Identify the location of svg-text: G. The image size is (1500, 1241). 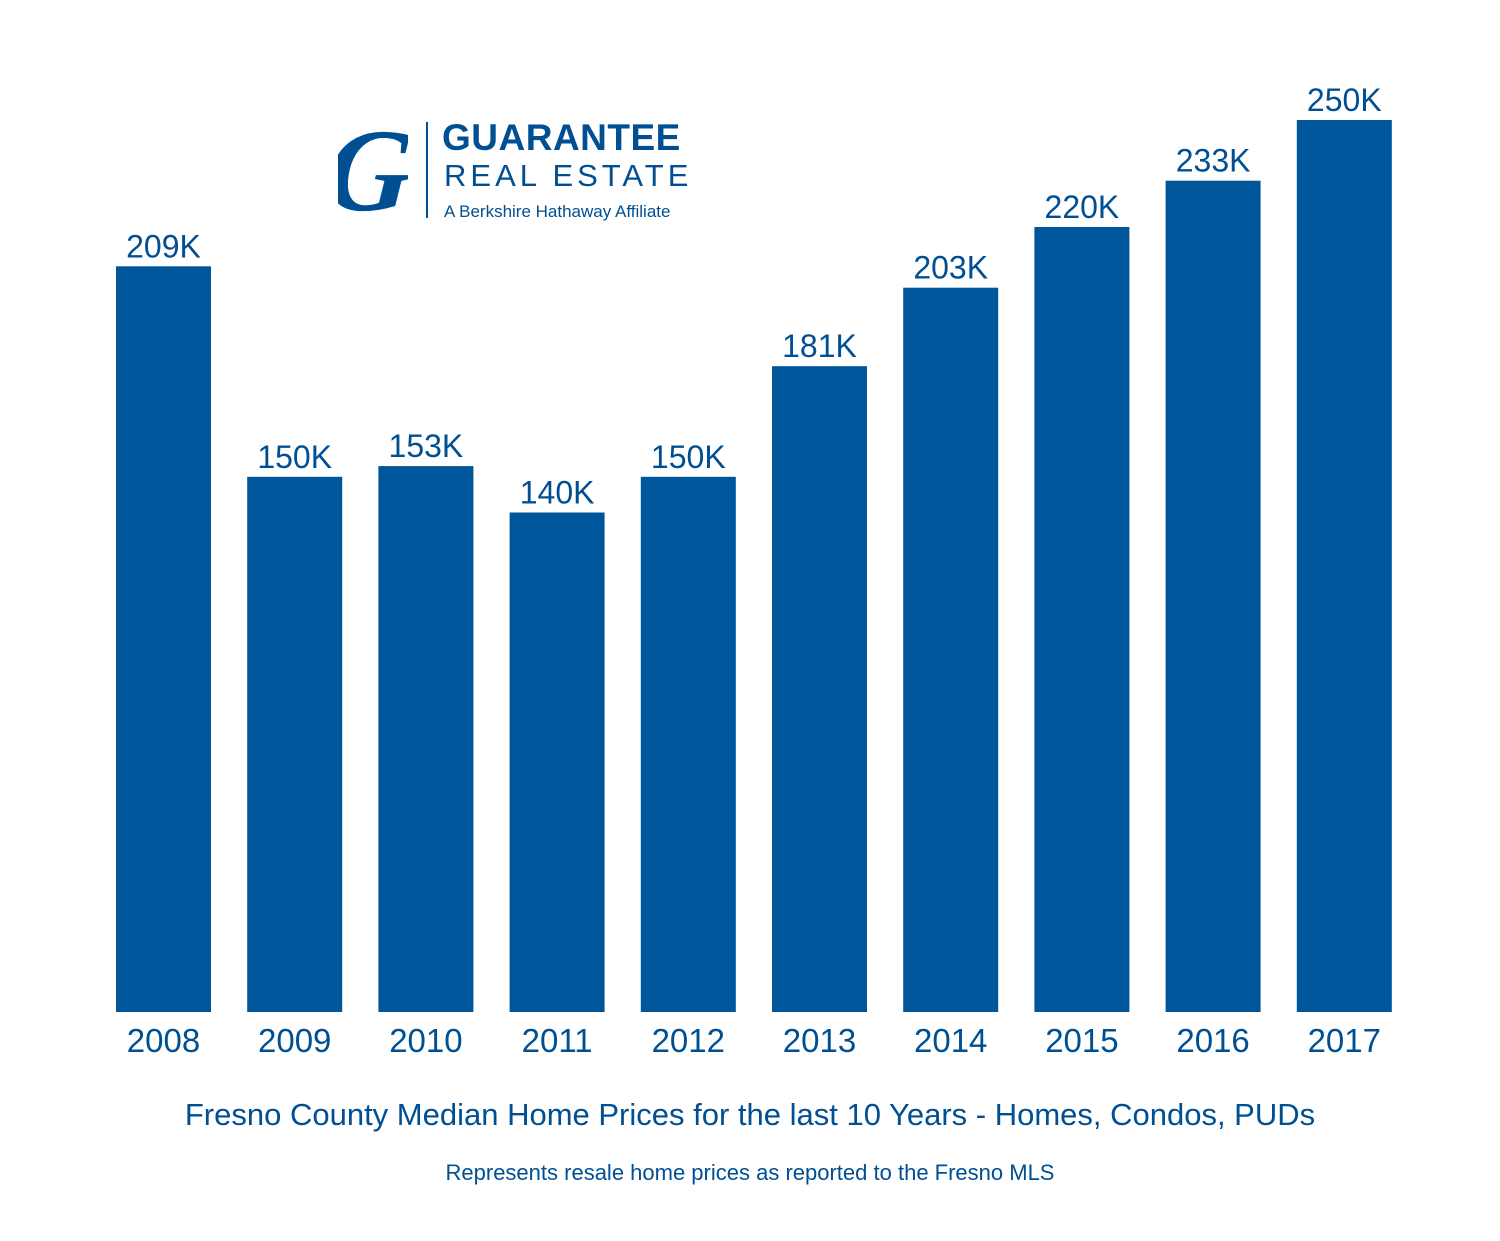
(373, 170).